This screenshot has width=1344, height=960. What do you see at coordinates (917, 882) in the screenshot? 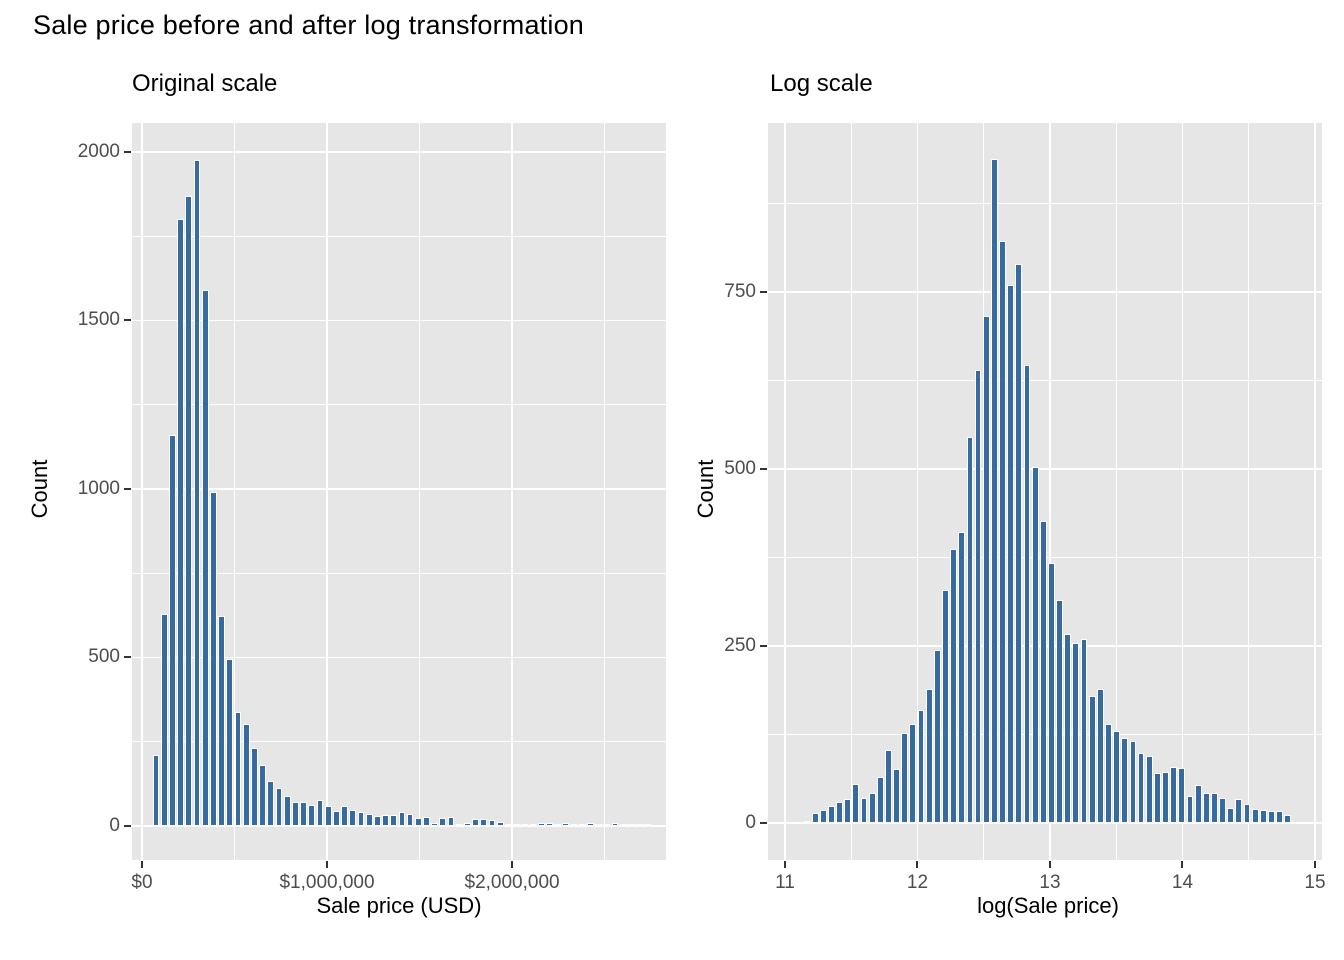
I see `x-axis-tick-label: 12` at bounding box center [917, 882].